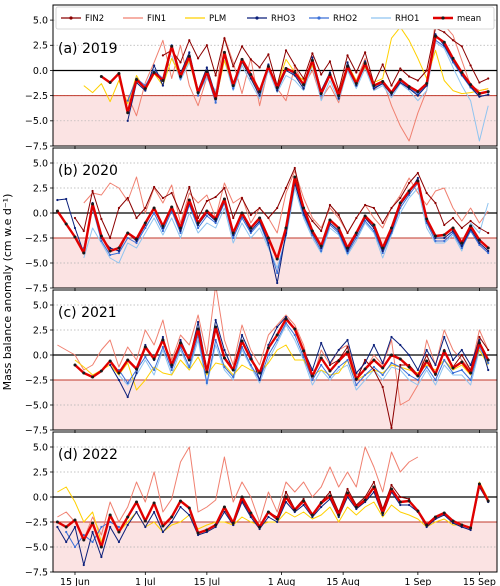 The width and height of the screenshot is (500, 586). Describe the element at coordinates (40, 330) in the screenshot. I see `y-tick-label: 2.5` at that location.